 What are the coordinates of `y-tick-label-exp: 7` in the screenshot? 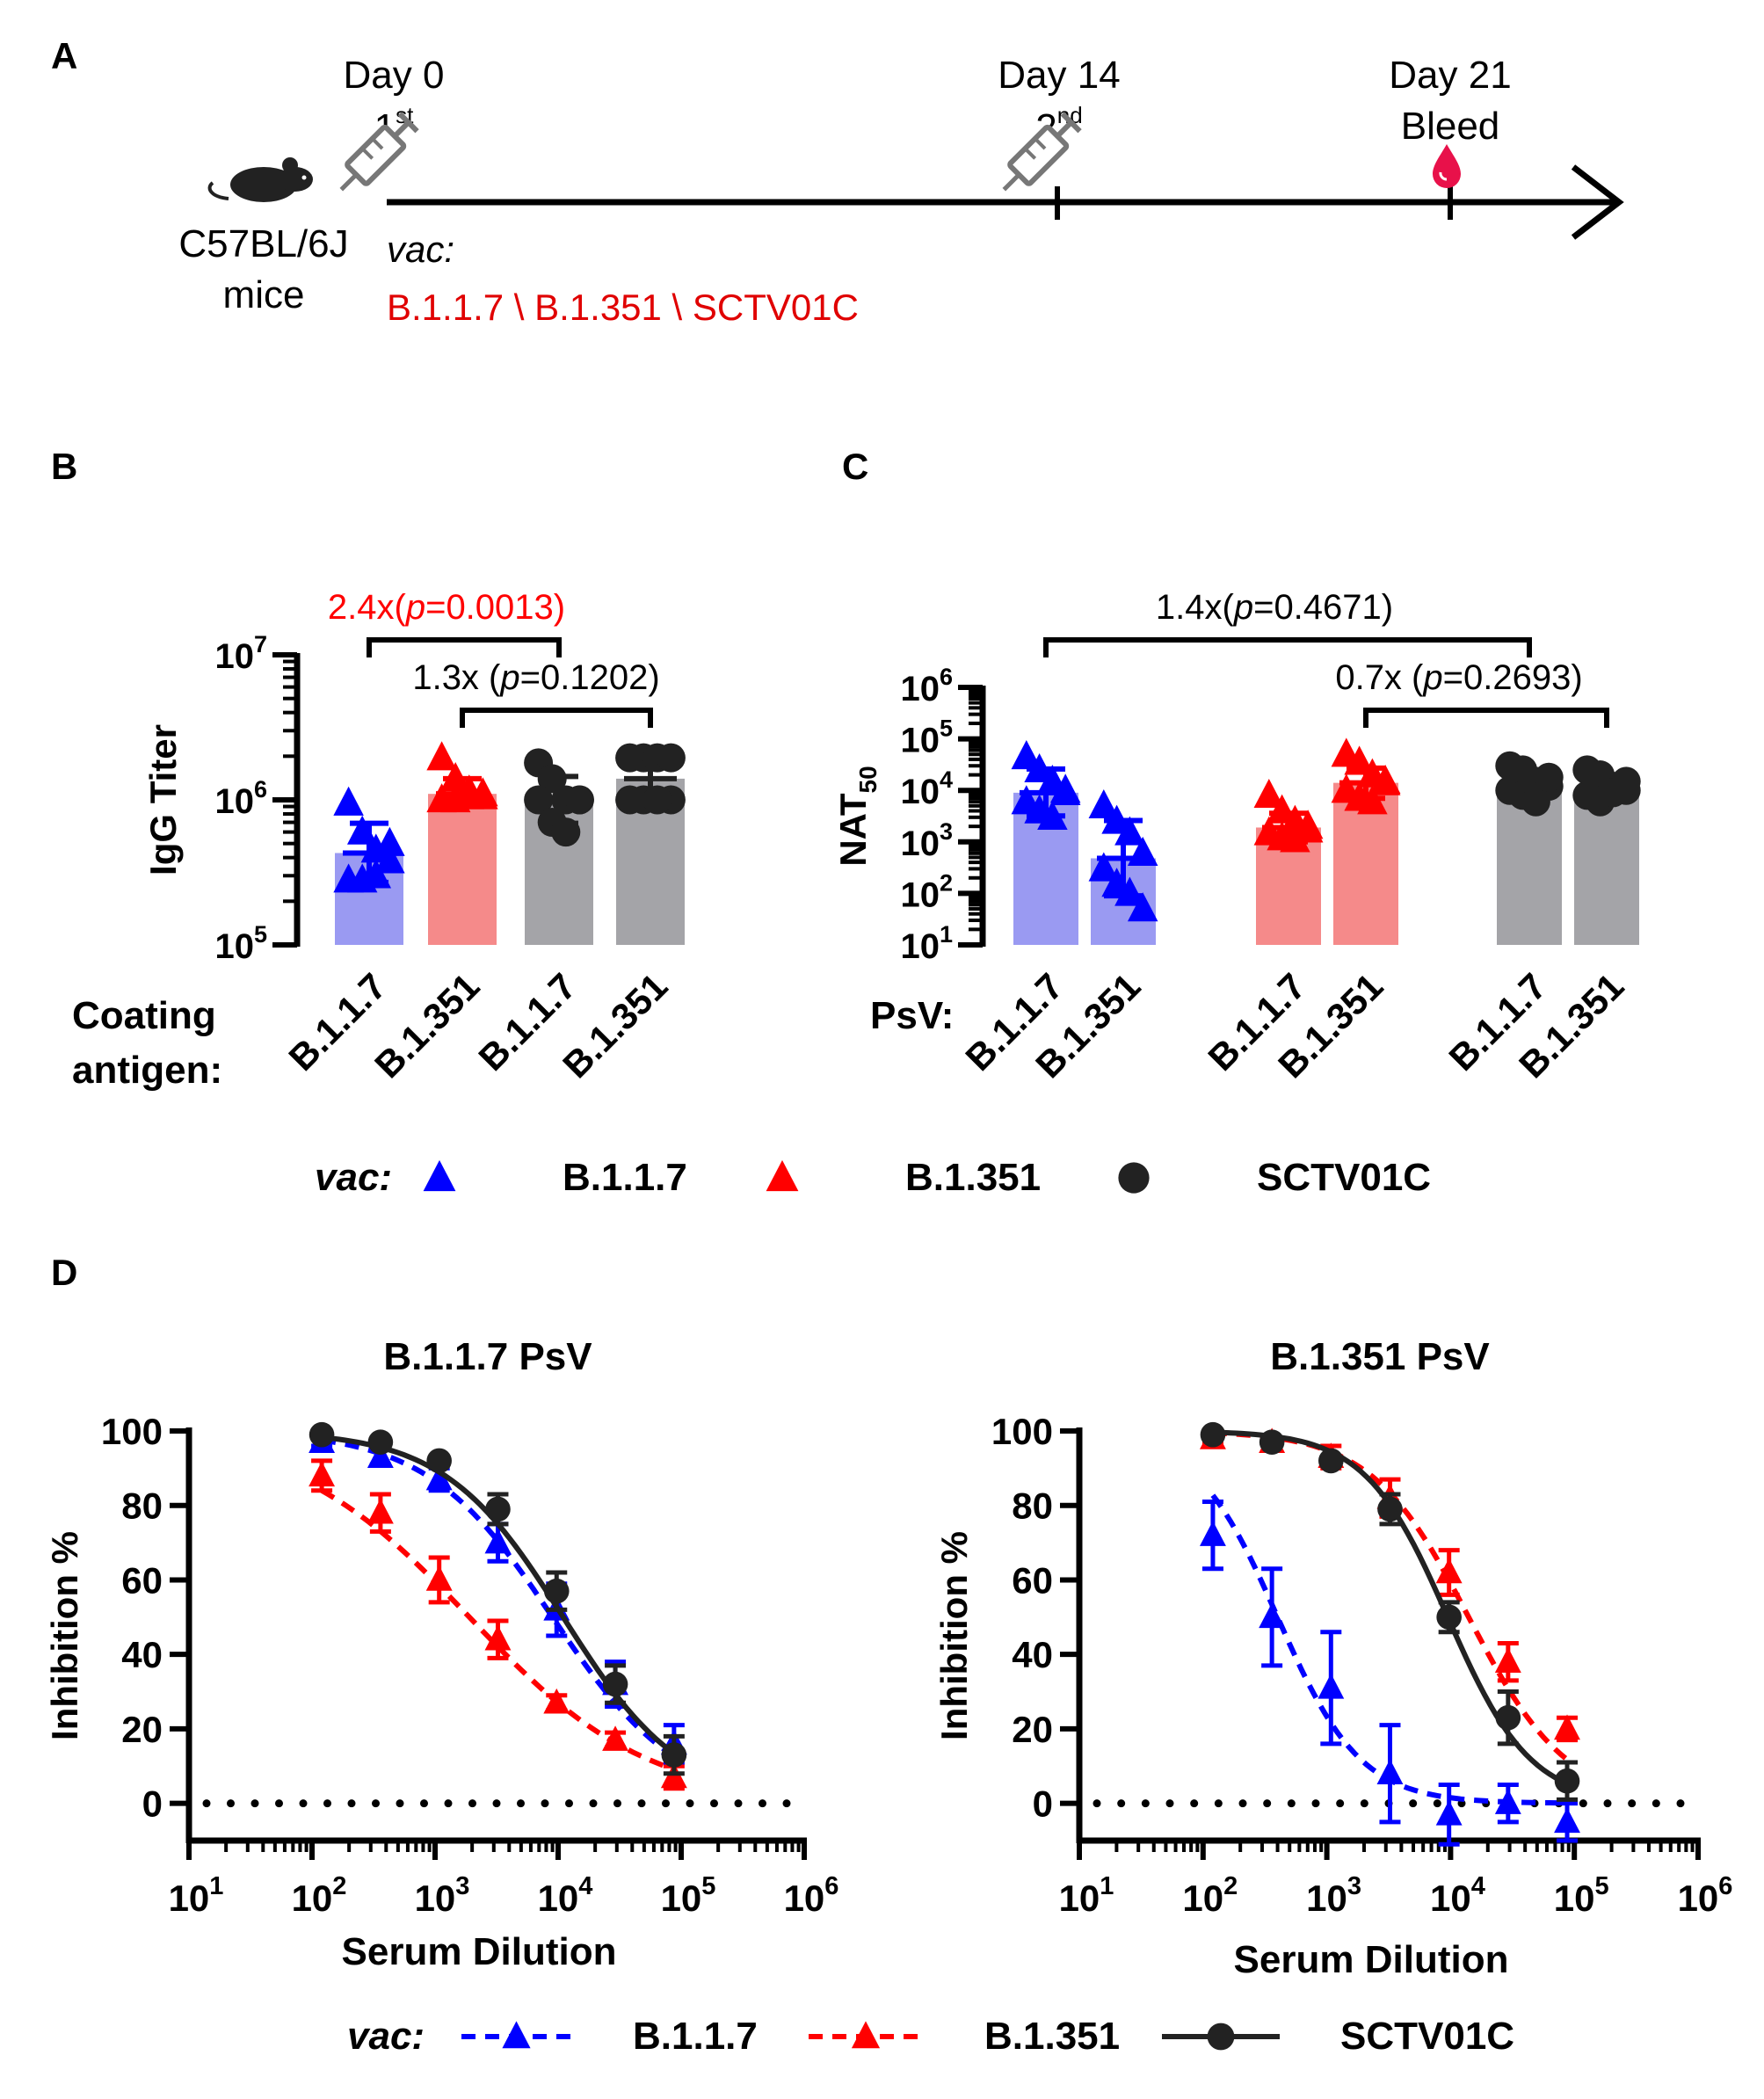 It's located at (260, 644).